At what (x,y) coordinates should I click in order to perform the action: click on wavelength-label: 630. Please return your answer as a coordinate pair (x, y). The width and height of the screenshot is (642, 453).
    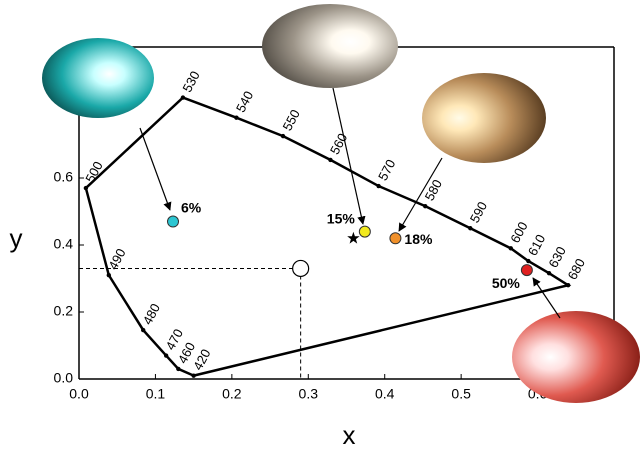
    Looking at the image, I should click on (556, 257).